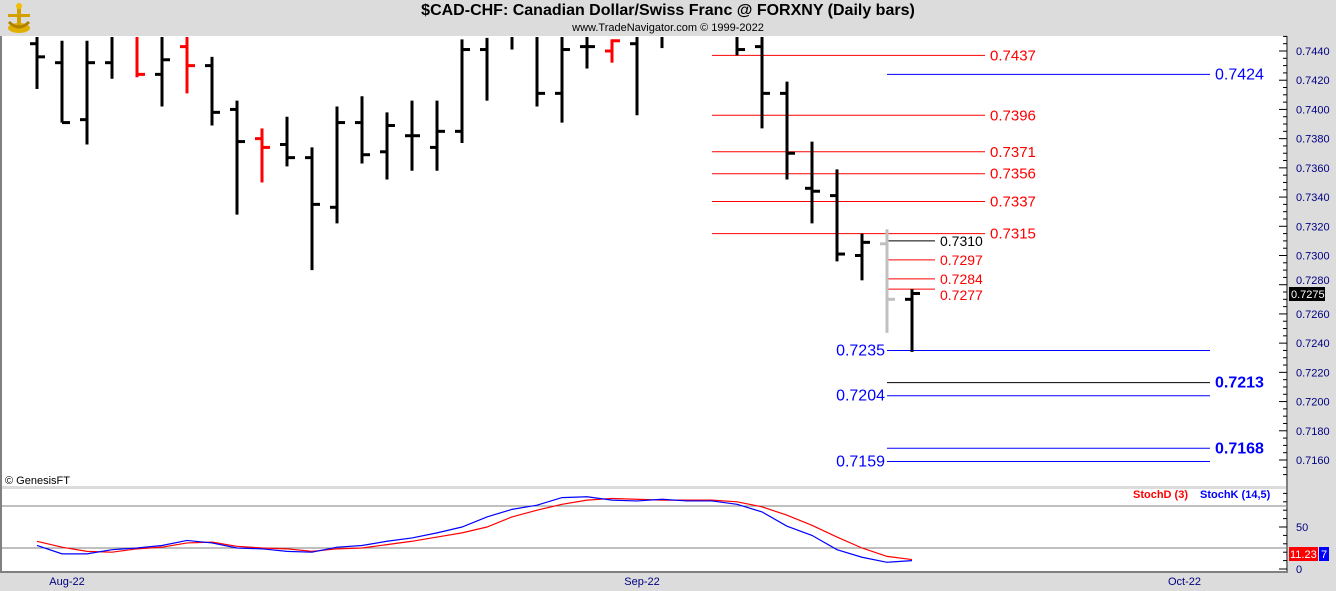  I want to click on price-level-label: 0.7356, so click(1013, 174).